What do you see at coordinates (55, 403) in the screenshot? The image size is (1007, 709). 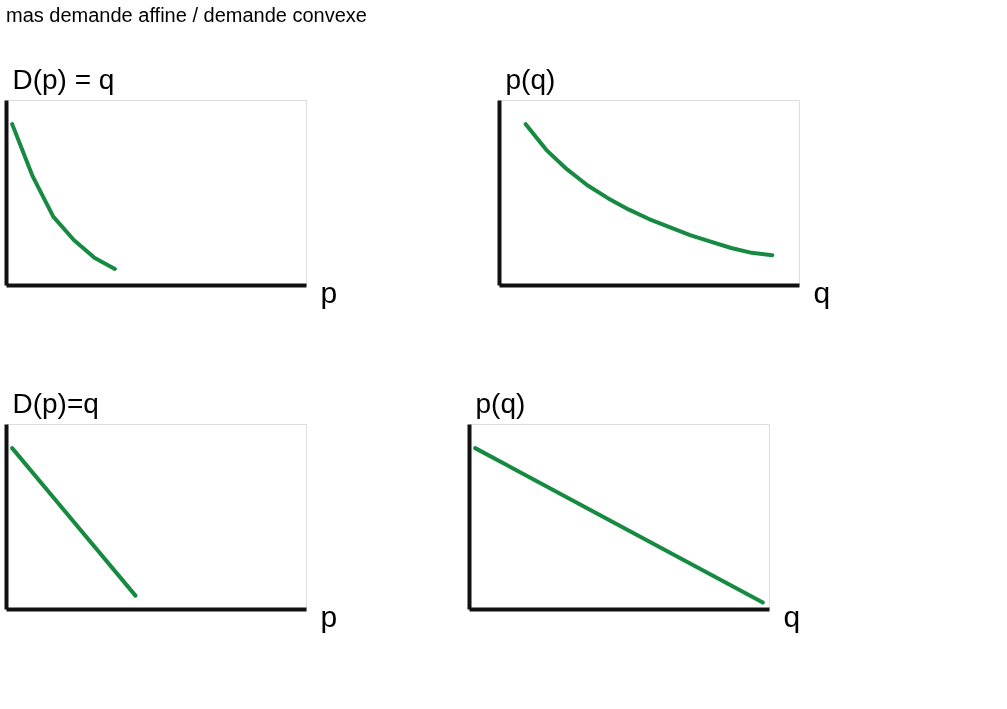 I see `y-axis-title: D(p)=q` at bounding box center [55, 403].